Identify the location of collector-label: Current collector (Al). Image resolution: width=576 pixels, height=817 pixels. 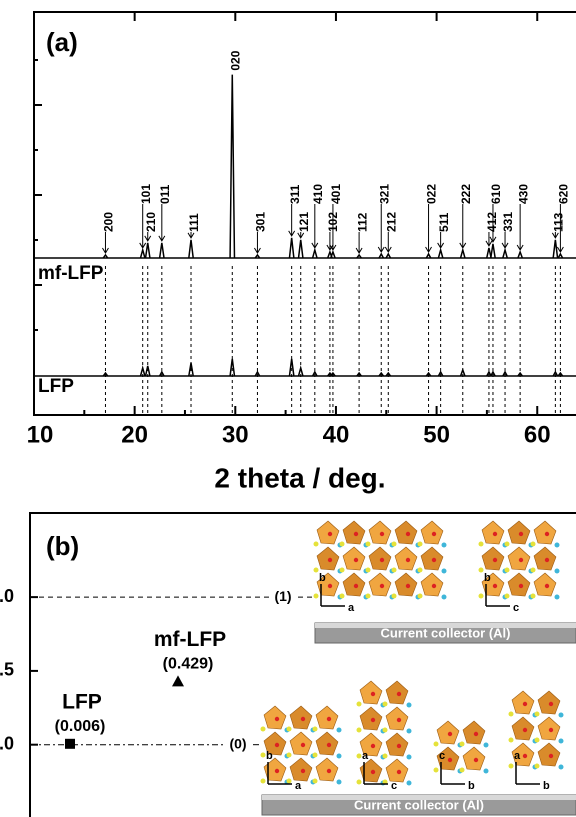
(445, 632).